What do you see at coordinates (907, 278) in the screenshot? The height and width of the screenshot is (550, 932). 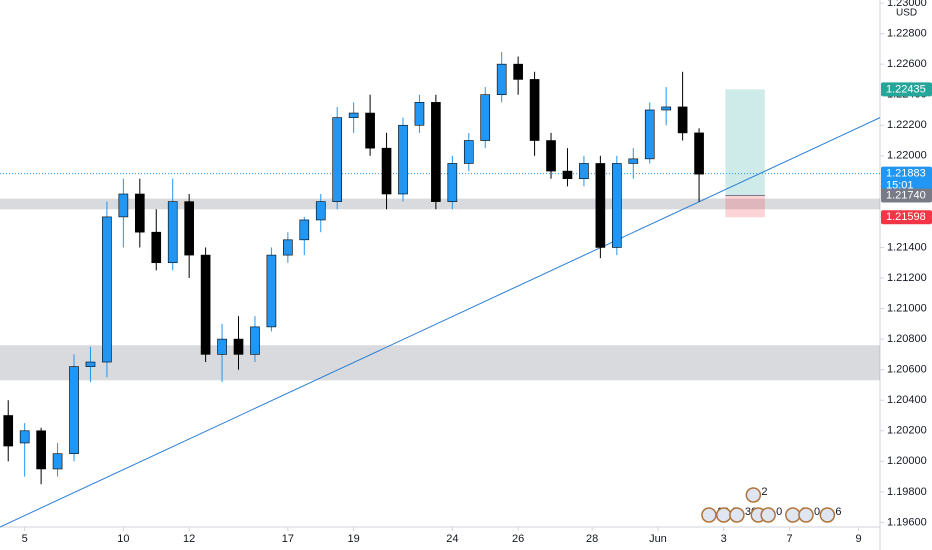 I see `y-tick-label: 1.21200` at bounding box center [907, 278].